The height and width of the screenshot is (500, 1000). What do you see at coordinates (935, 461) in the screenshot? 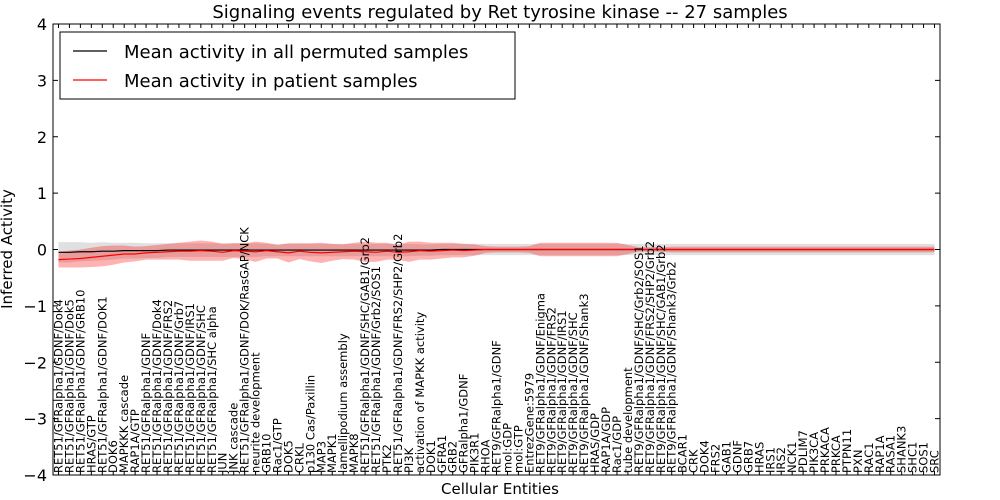
I see `x-tick-label: SRC` at bounding box center [935, 461].